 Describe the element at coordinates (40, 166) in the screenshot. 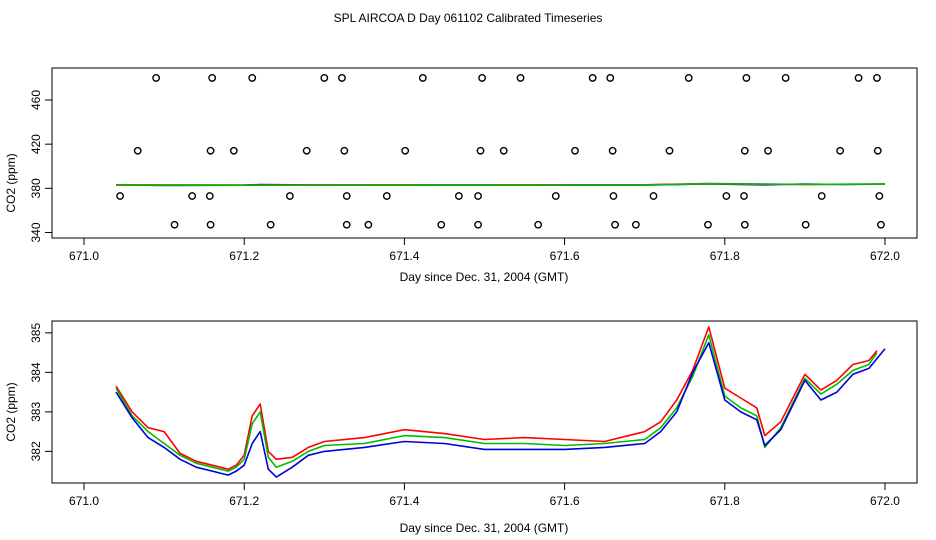

I see `y-axis-ticks: 340 380 420 460` at that location.